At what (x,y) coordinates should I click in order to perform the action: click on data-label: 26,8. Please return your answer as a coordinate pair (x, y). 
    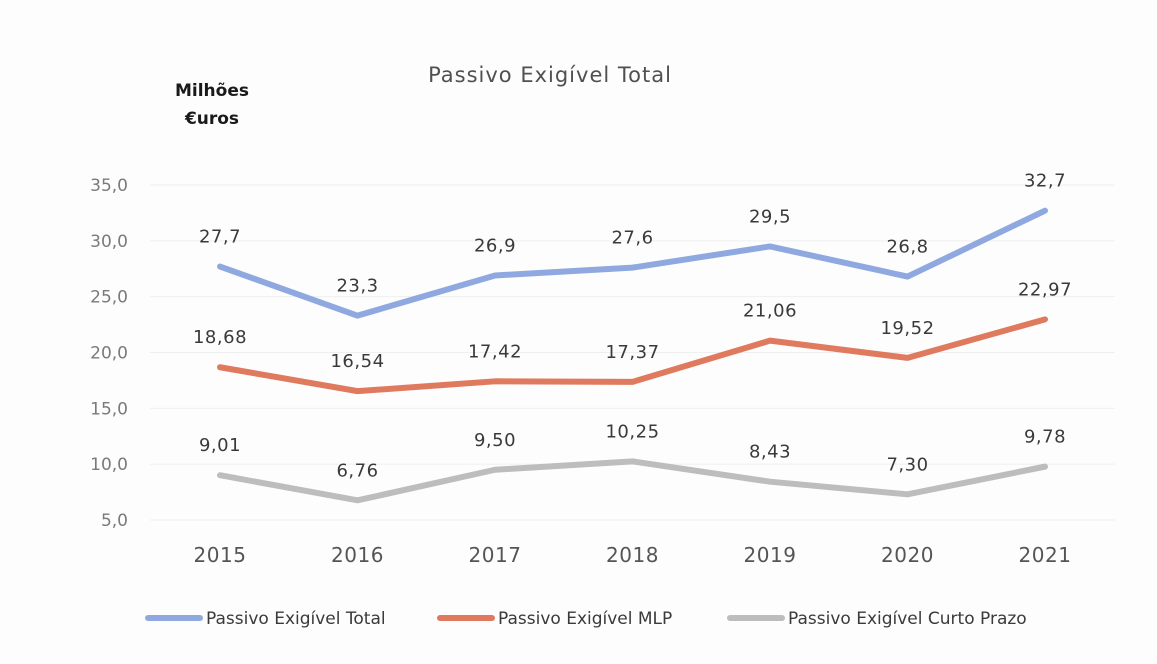
    Looking at the image, I should click on (907, 247).